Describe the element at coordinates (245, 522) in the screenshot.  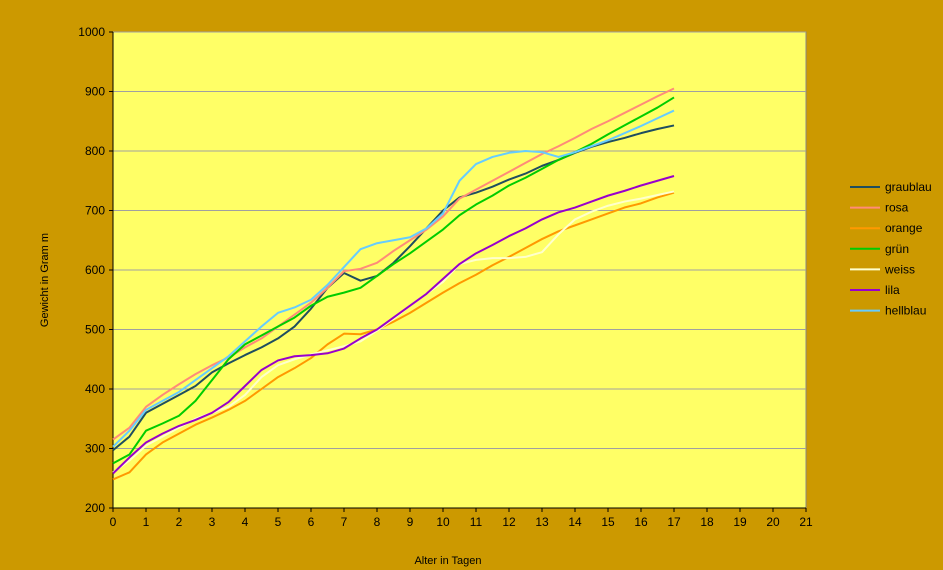
I see `x-tick-label: 4` at that location.